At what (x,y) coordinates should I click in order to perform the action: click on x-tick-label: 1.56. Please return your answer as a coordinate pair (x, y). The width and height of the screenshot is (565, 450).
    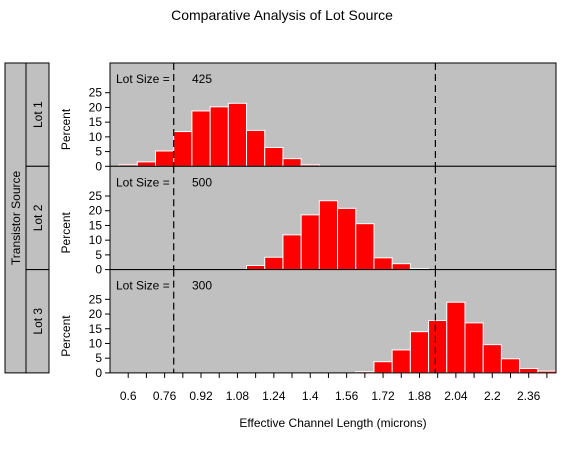
    Looking at the image, I should click on (347, 396).